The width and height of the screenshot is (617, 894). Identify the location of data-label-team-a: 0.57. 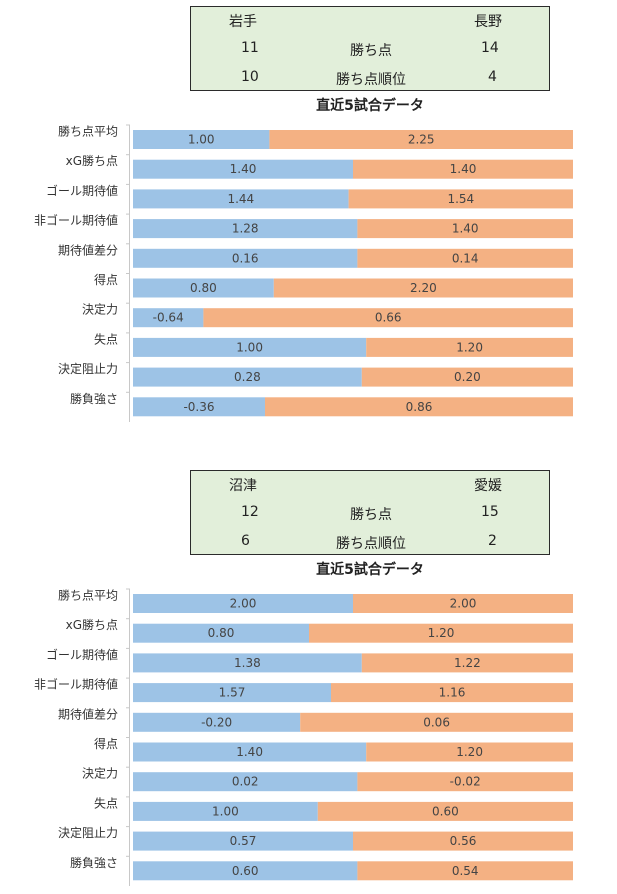
(243, 841).